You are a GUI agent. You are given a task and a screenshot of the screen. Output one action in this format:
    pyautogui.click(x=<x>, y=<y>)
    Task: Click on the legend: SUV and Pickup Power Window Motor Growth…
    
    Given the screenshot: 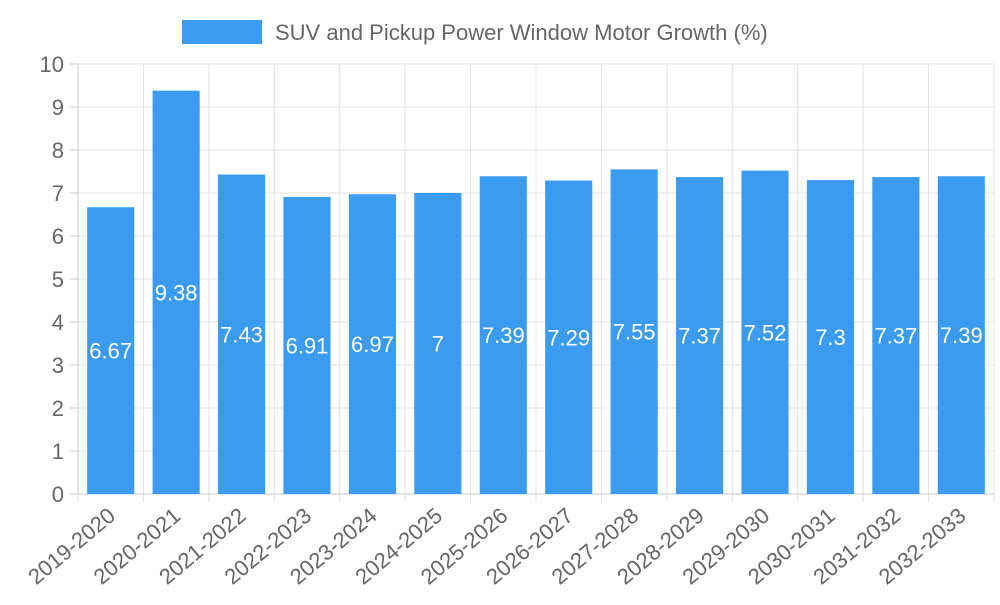 What is the action you would take?
    pyautogui.click(x=475, y=32)
    